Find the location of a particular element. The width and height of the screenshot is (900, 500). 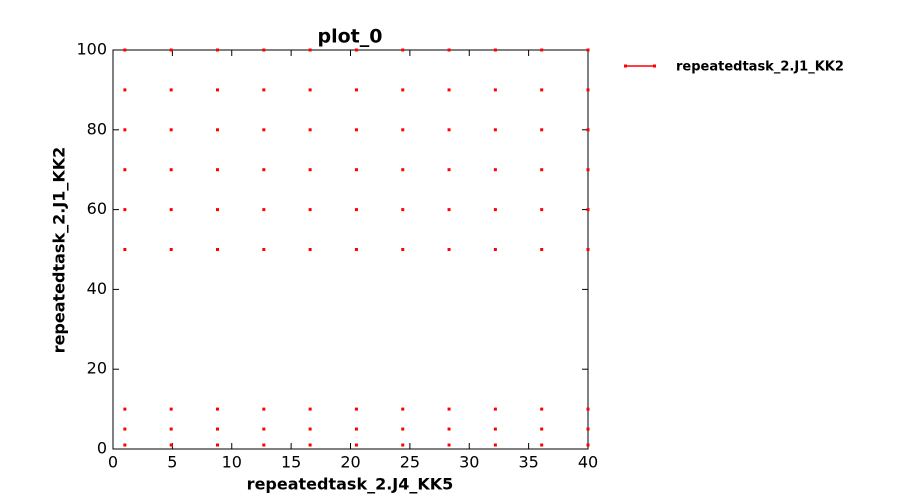

x-tick-label: 25 is located at coordinates (410, 462).